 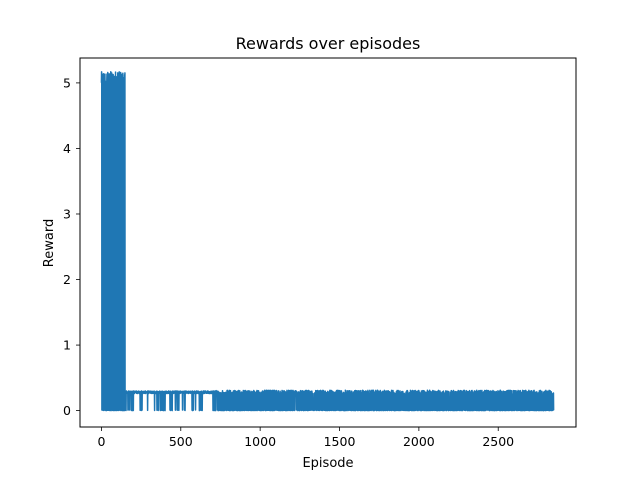 What do you see at coordinates (49, 243) in the screenshot?
I see `y-axis-label: Reward` at bounding box center [49, 243].